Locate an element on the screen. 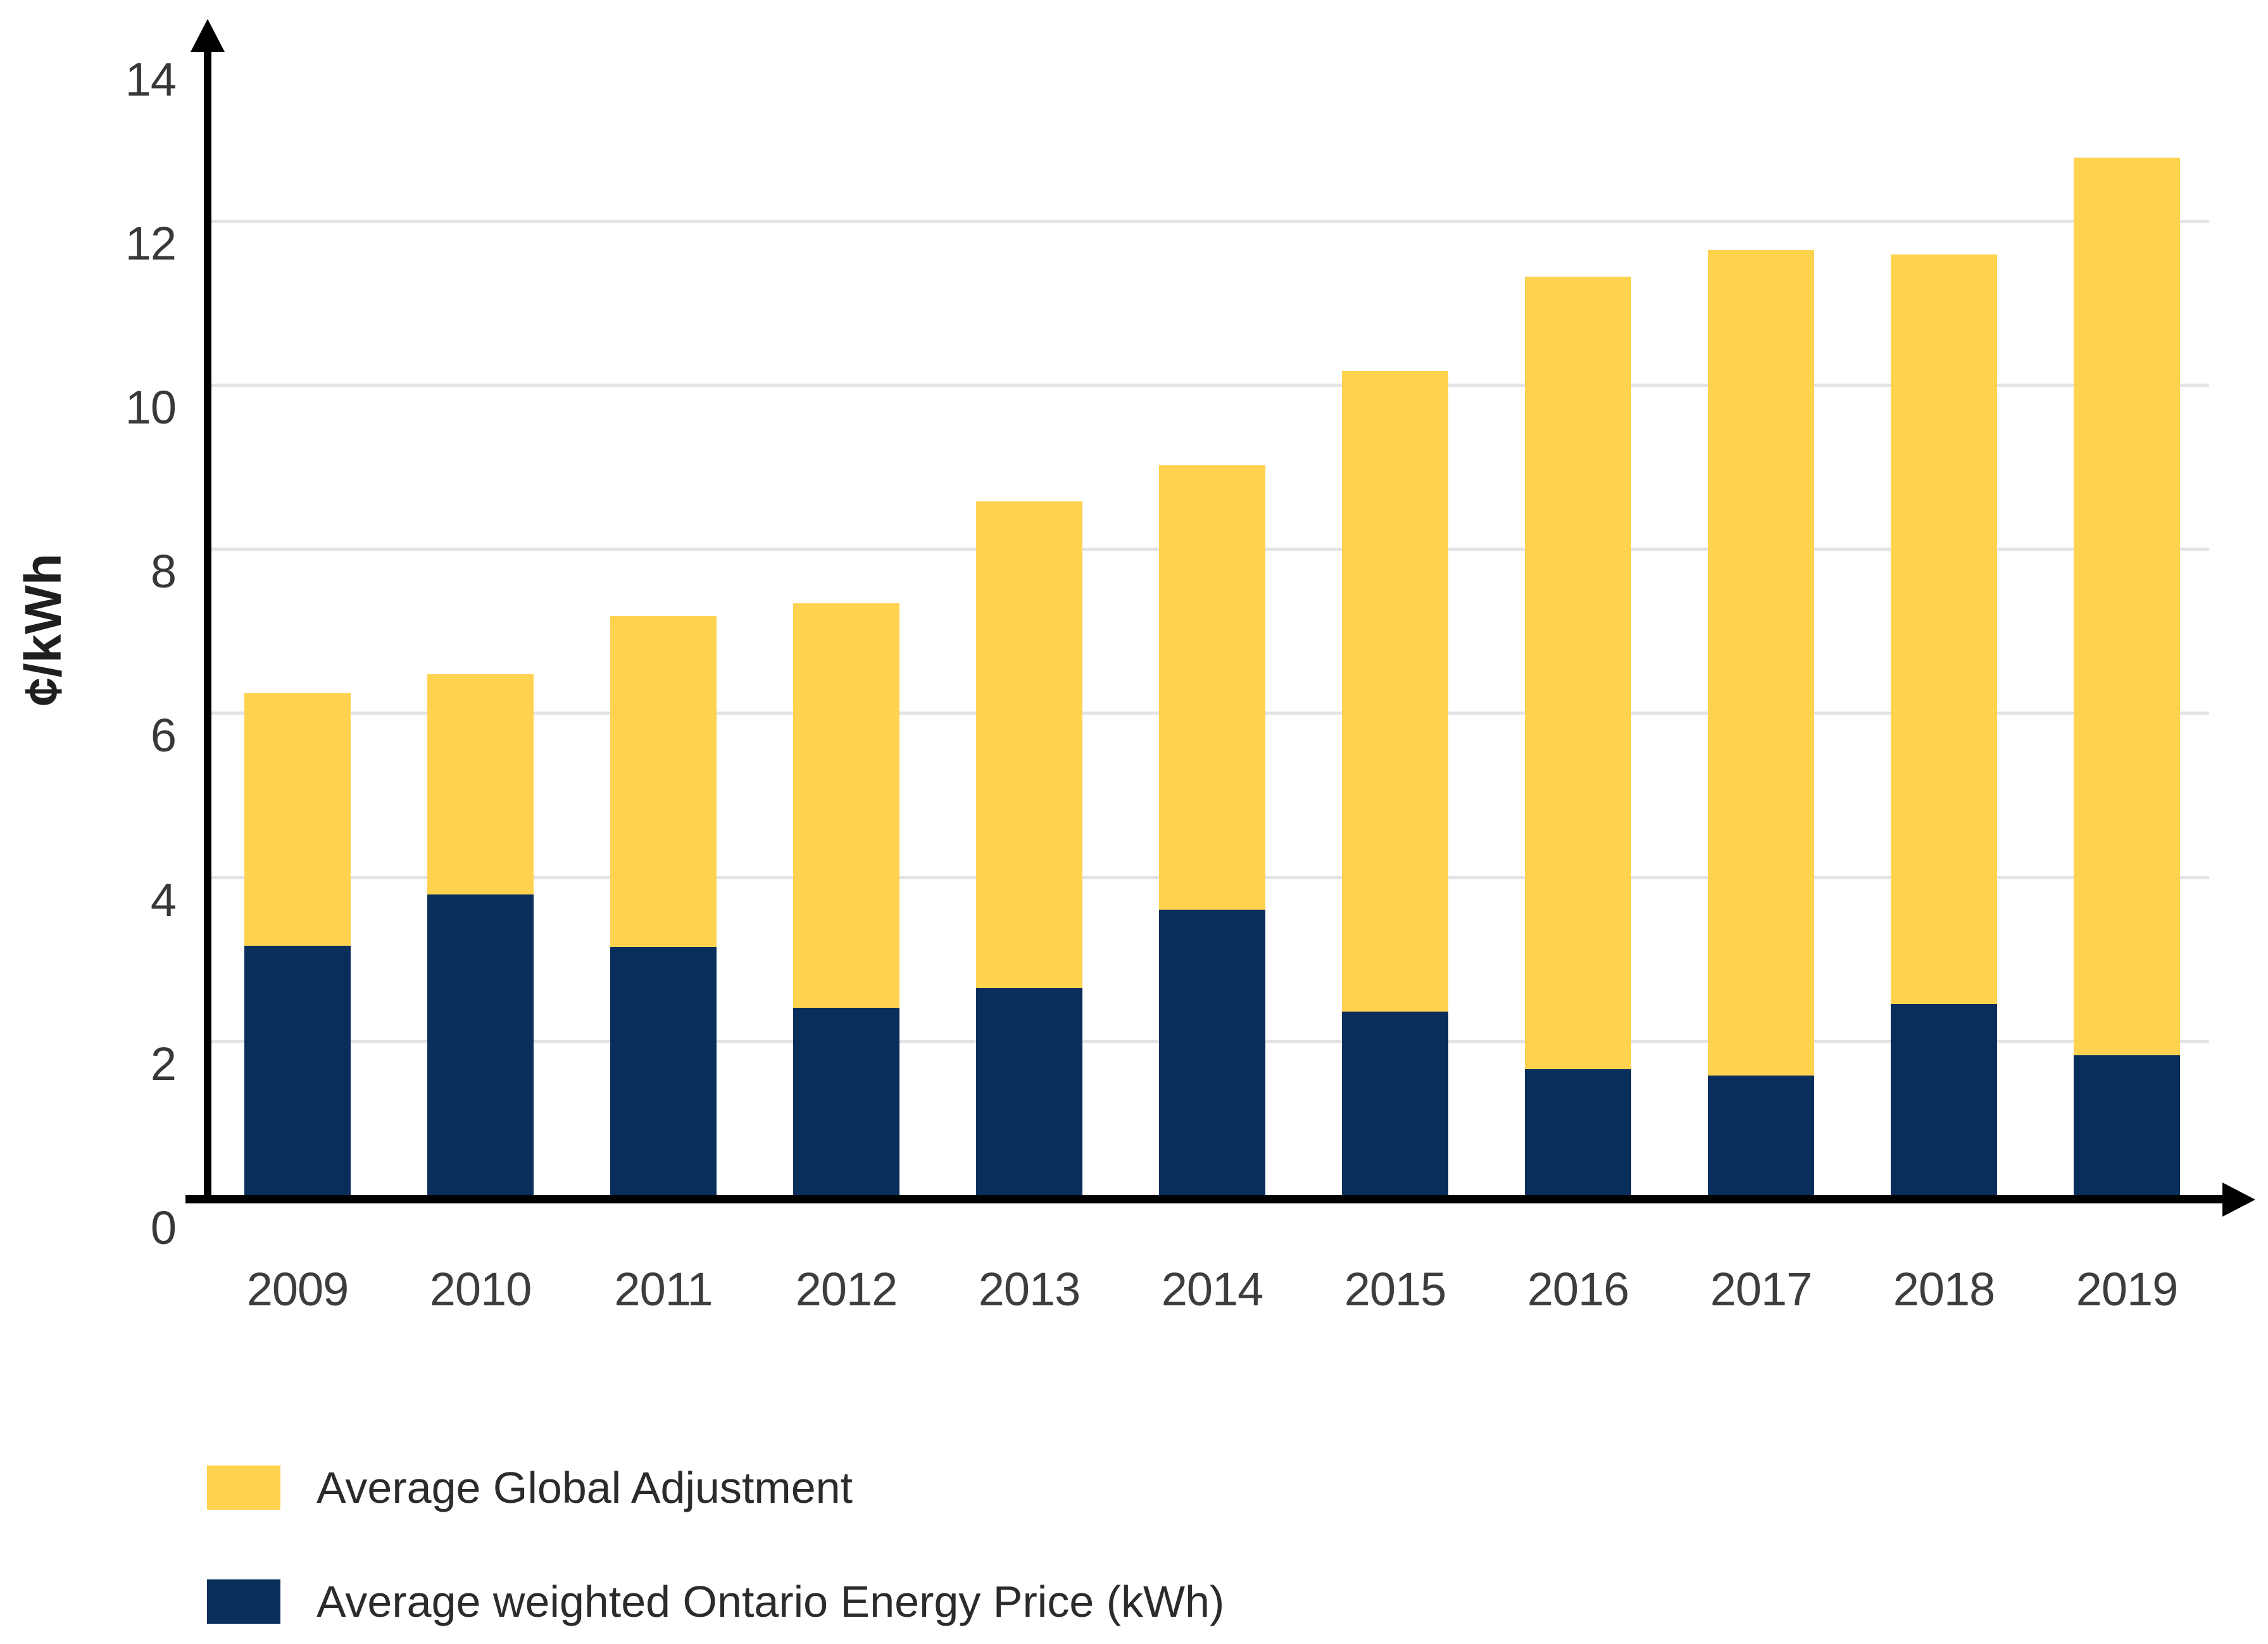 The height and width of the screenshot is (1644, 2268). x-tick-2012: 2012 is located at coordinates (846, 1289).